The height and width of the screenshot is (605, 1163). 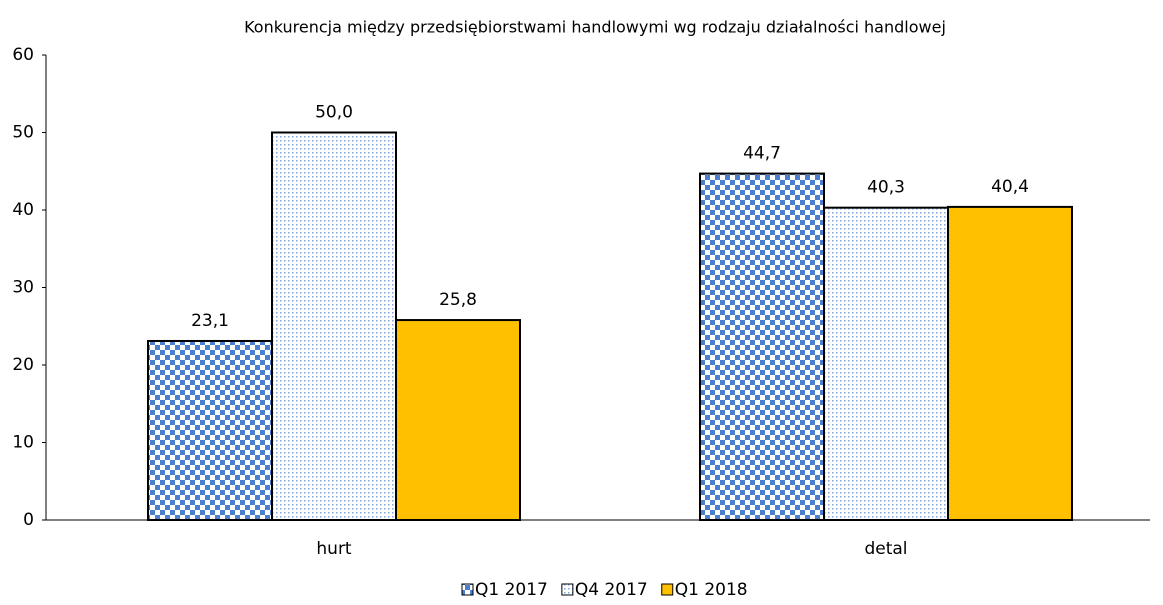 What do you see at coordinates (334, 549) in the screenshot?
I see `x-tick-label: hurt` at bounding box center [334, 549].